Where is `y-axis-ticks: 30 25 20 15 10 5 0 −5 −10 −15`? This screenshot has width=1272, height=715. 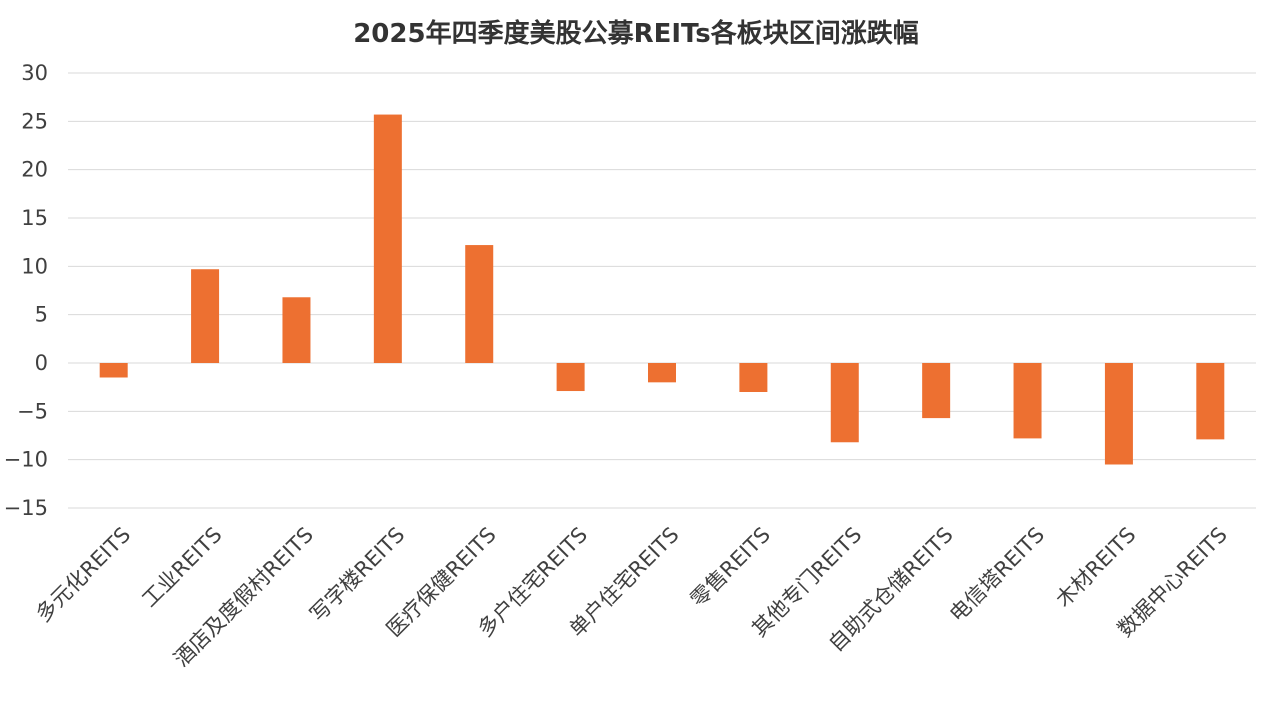 y-axis-ticks: 30 25 20 15 10 5 0 −5 −10 −15 is located at coordinates (26, 290).